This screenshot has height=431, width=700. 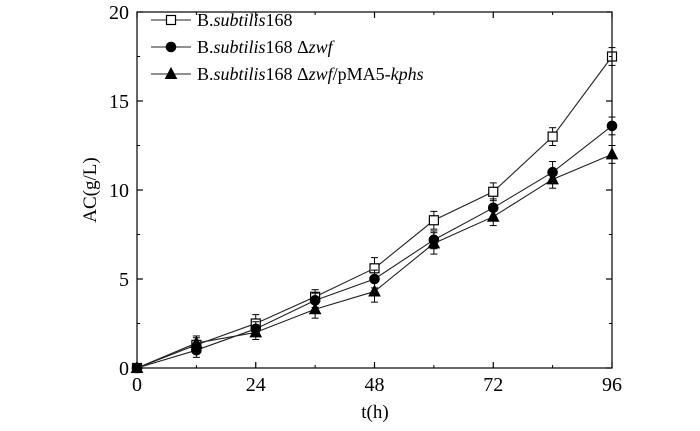 What do you see at coordinates (137, 385) in the screenshot?
I see `x-tick-label: 0` at bounding box center [137, 385].